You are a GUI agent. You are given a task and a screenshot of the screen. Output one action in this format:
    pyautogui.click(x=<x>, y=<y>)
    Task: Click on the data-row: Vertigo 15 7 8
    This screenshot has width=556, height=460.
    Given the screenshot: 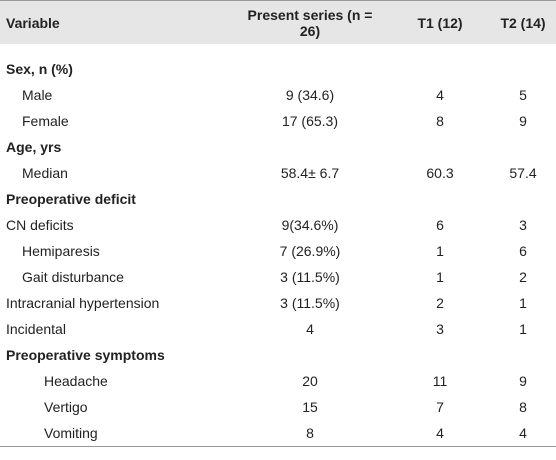 What is the action you would take?
    pyautogui.click(x=278, y=407)
    